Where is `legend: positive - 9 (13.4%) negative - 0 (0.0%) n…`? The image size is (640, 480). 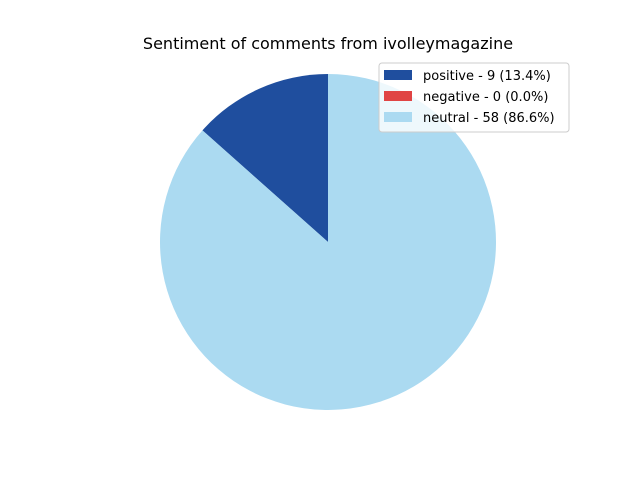
legend: positive - 9 (13.4%) negative - 0 (0.0%) n… is located at coordinates (474, 97).